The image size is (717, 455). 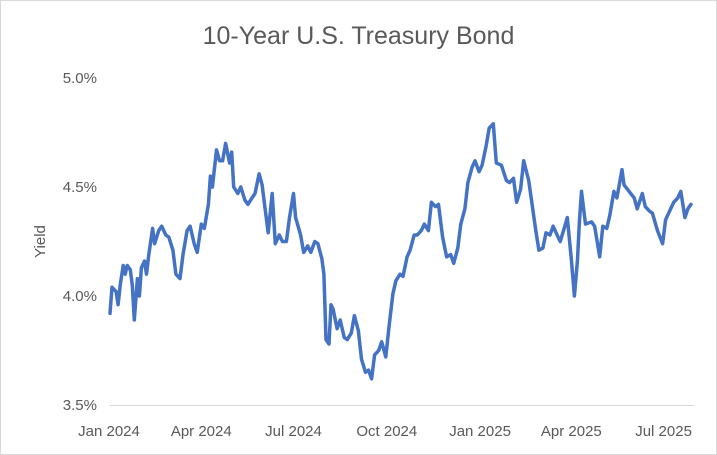 What do you see at coordinates (201, 431) in the screenshot?
I see `x-tick-label: Apr 2024` at bounding box center [201, 431].